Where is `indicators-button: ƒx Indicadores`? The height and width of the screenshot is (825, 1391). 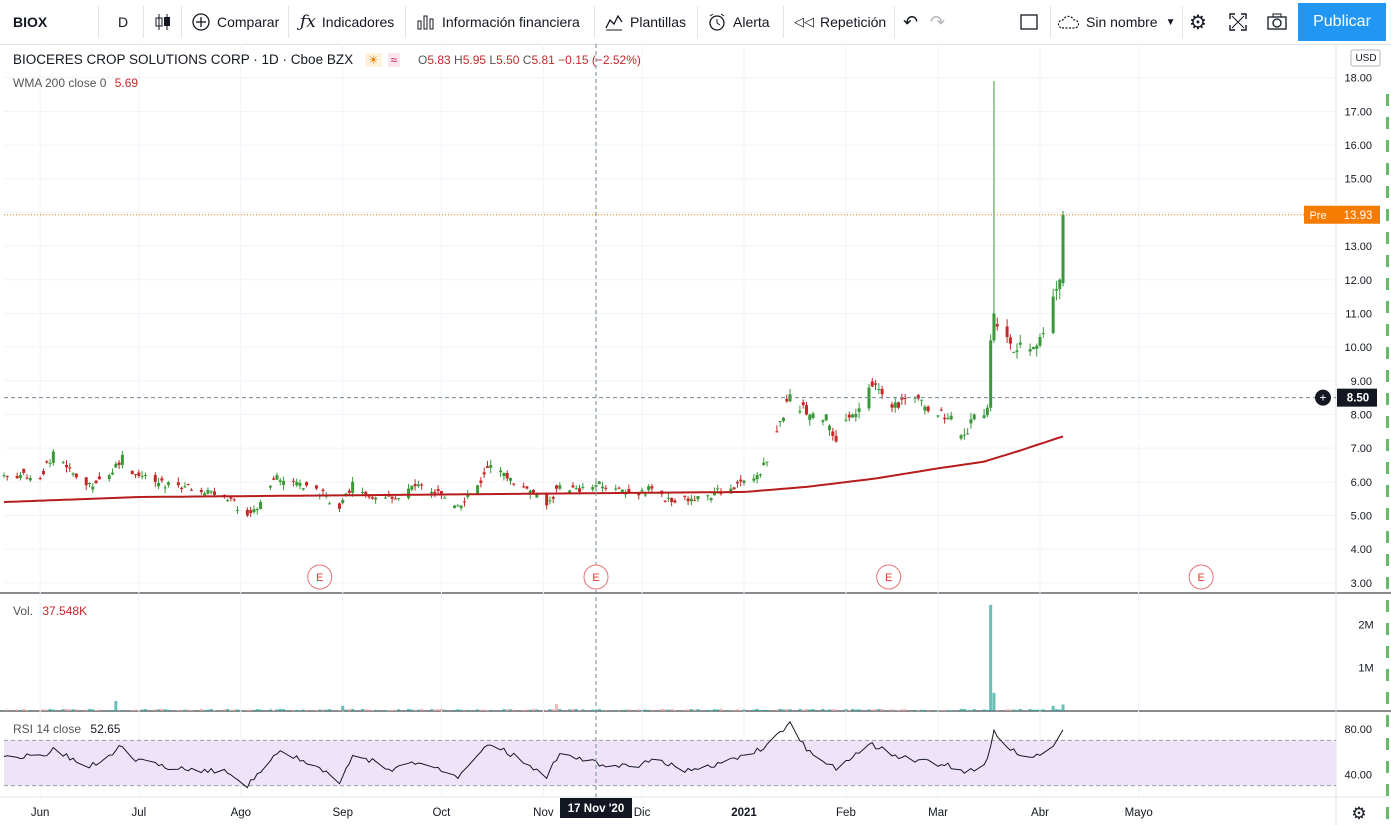 indicators-button: ƒx Indicadores is located at coordinates (347, 22).